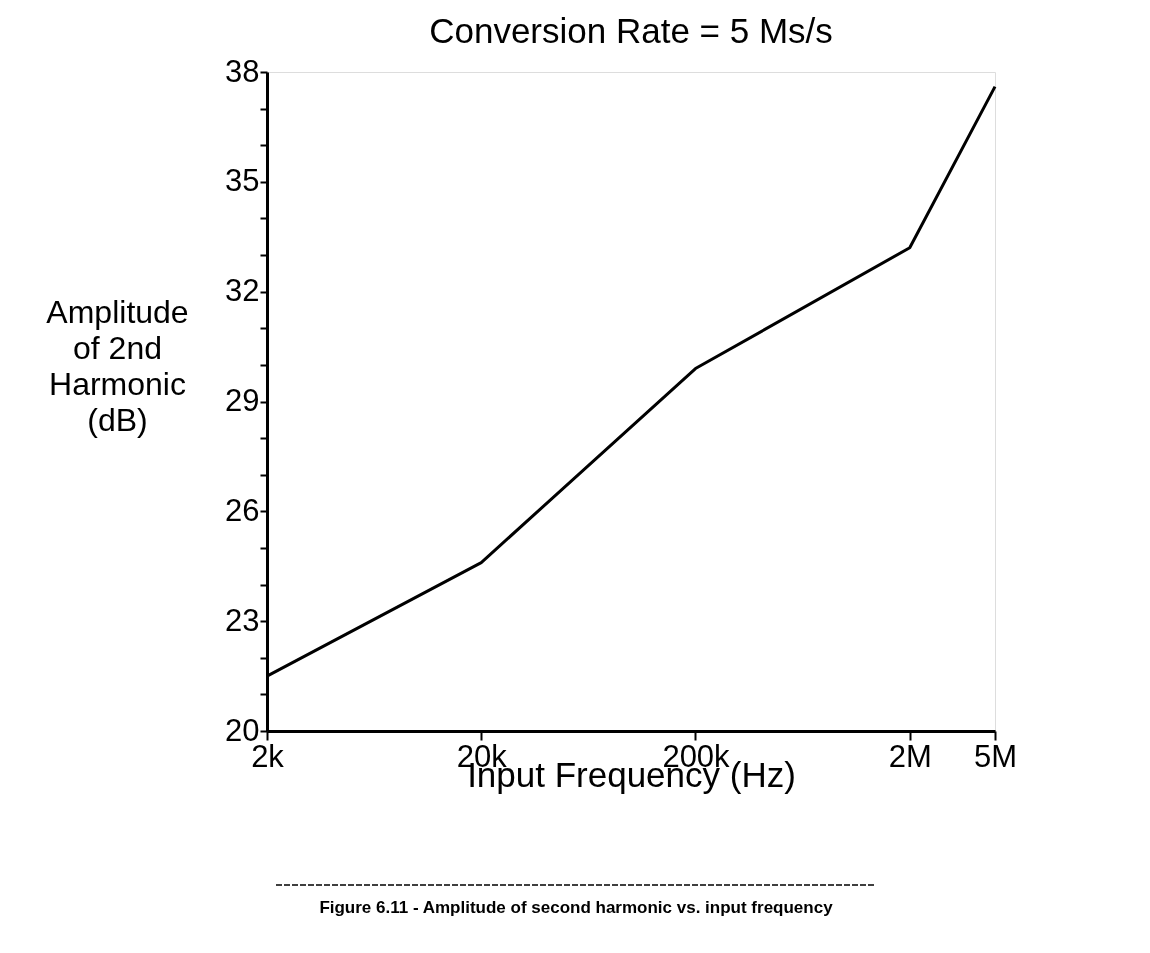  Describe the element at coordinates (631, 30) in the screenshot. I see `chart-title: Conversion Rate = 5 Ms/s` at that location.